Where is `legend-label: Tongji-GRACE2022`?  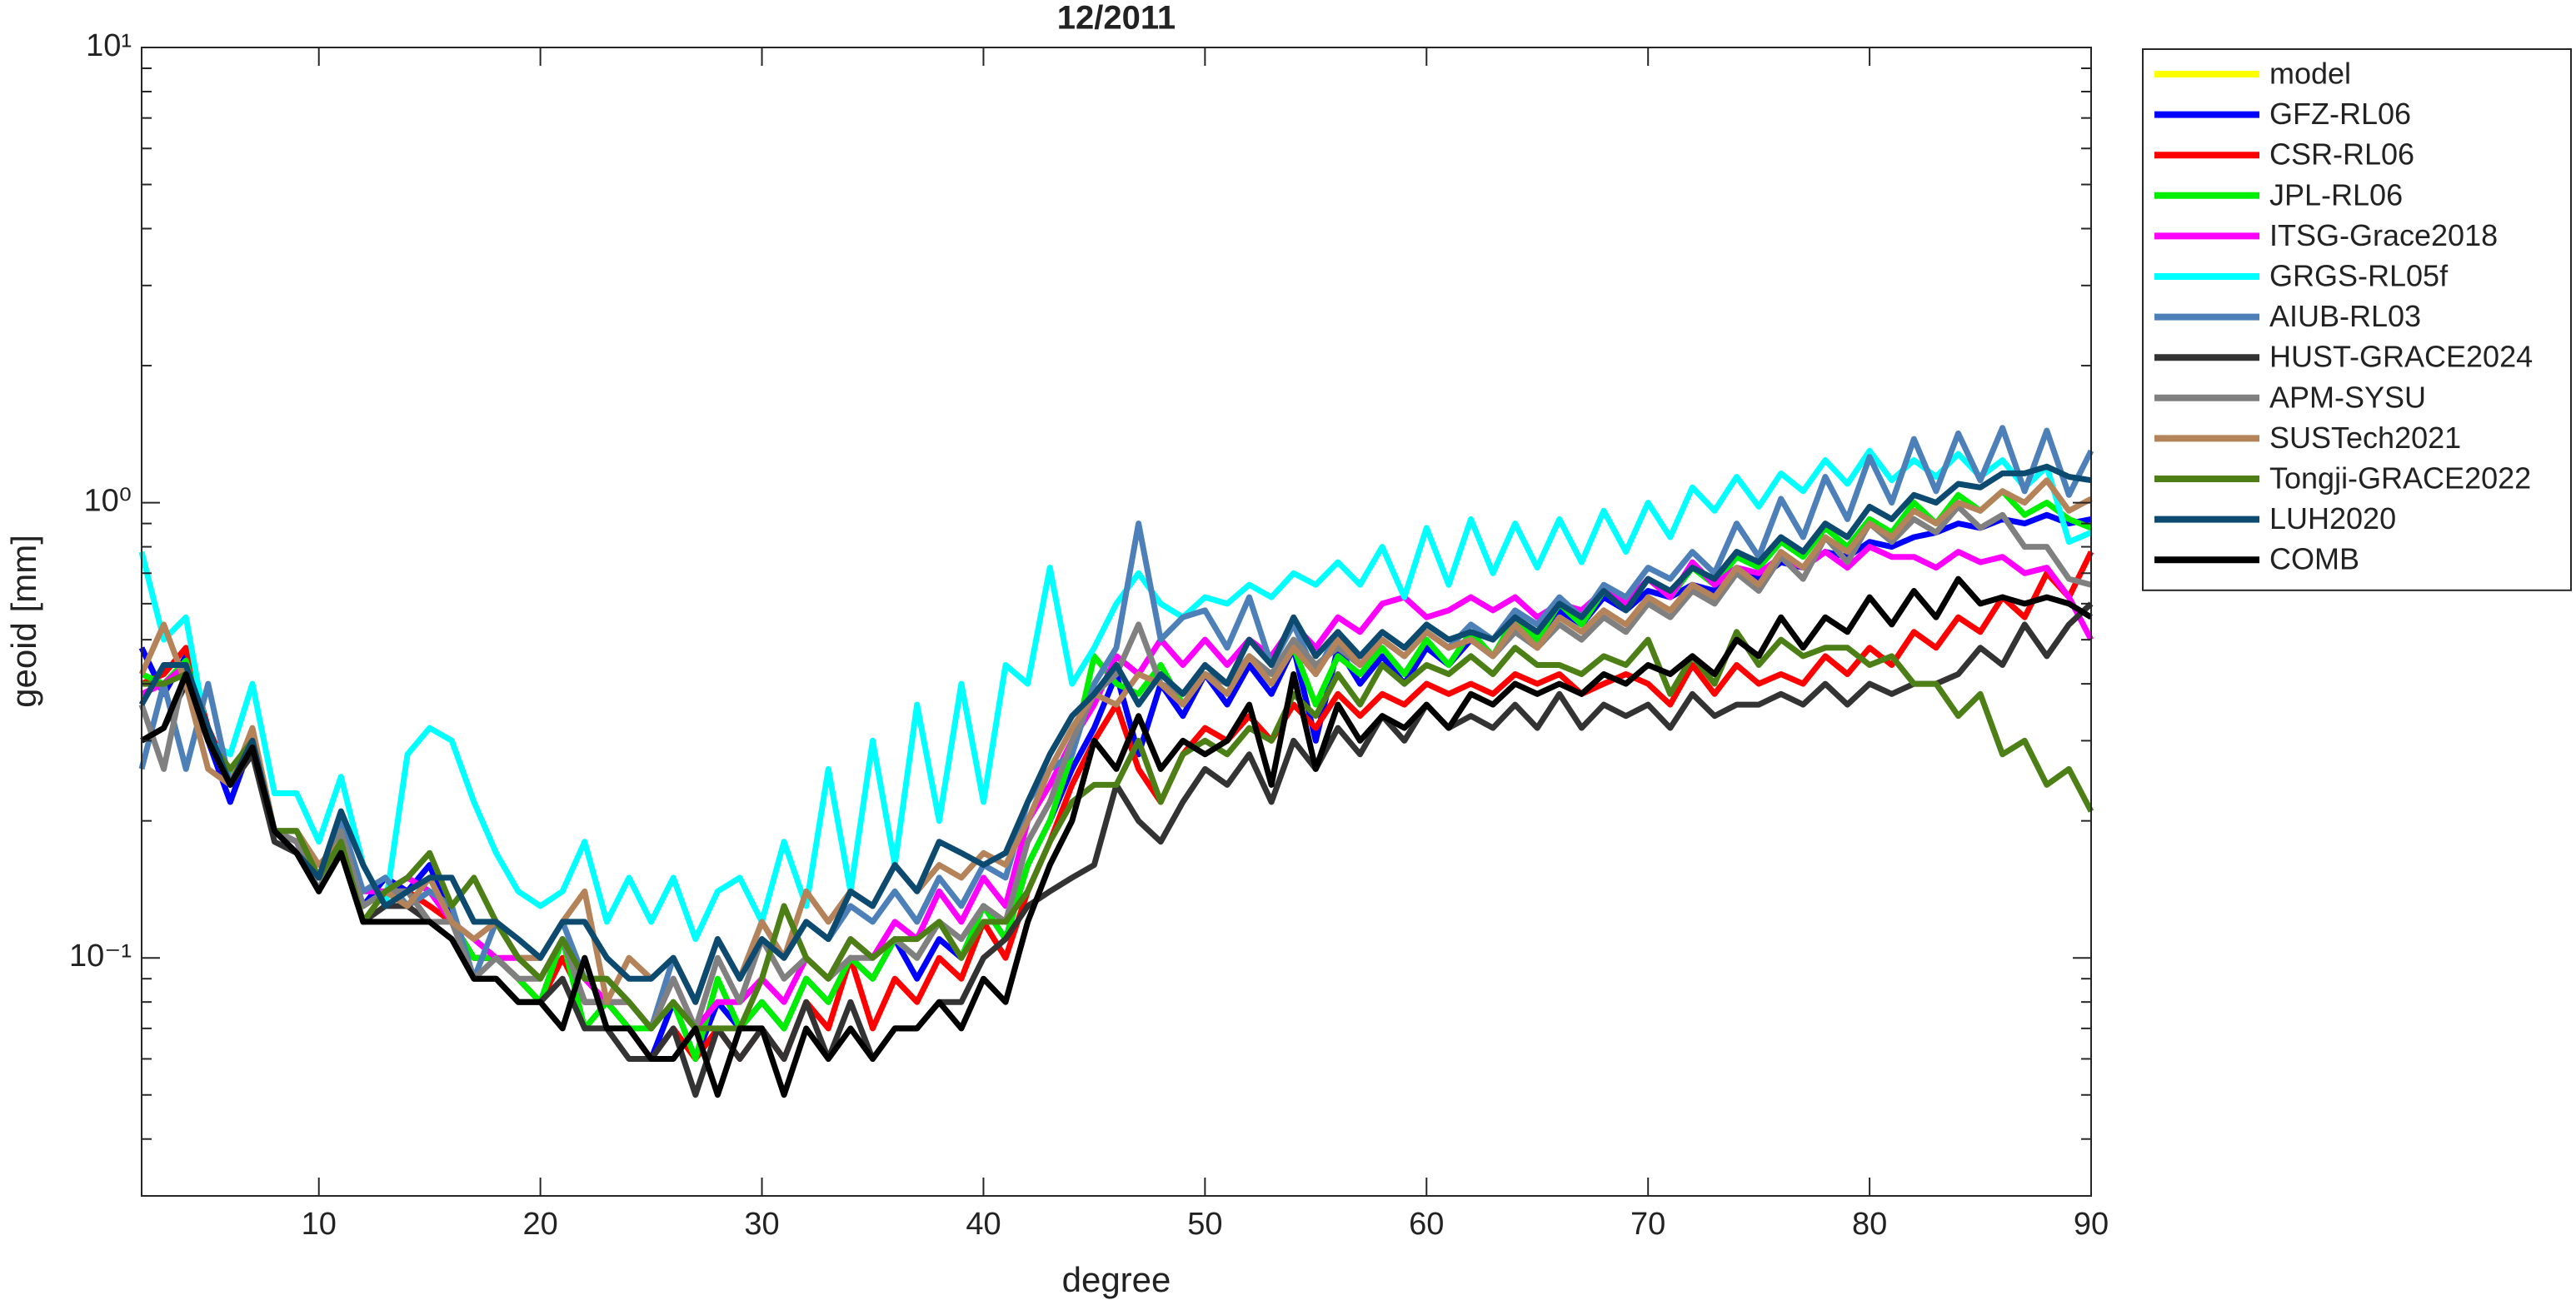
legend-label: Tongji-GRACE2022 is located at coordinates (2400, 479).